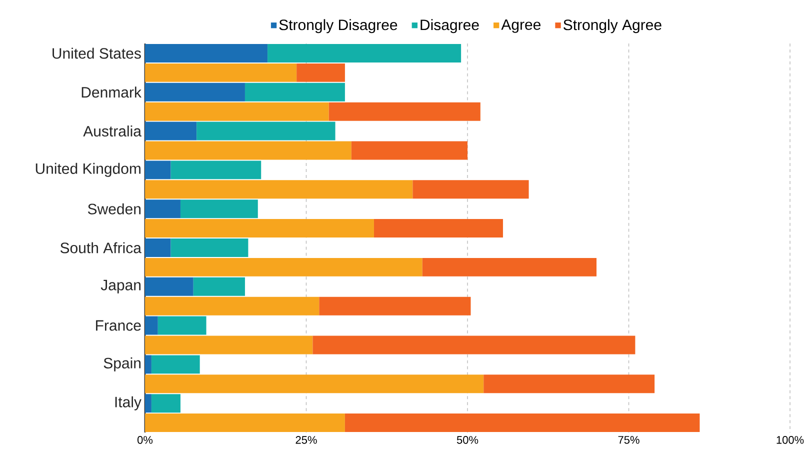  Describe the element at coordinates (122, 364) in the screenshot. I see `y-tick-label: Spain` at that location.